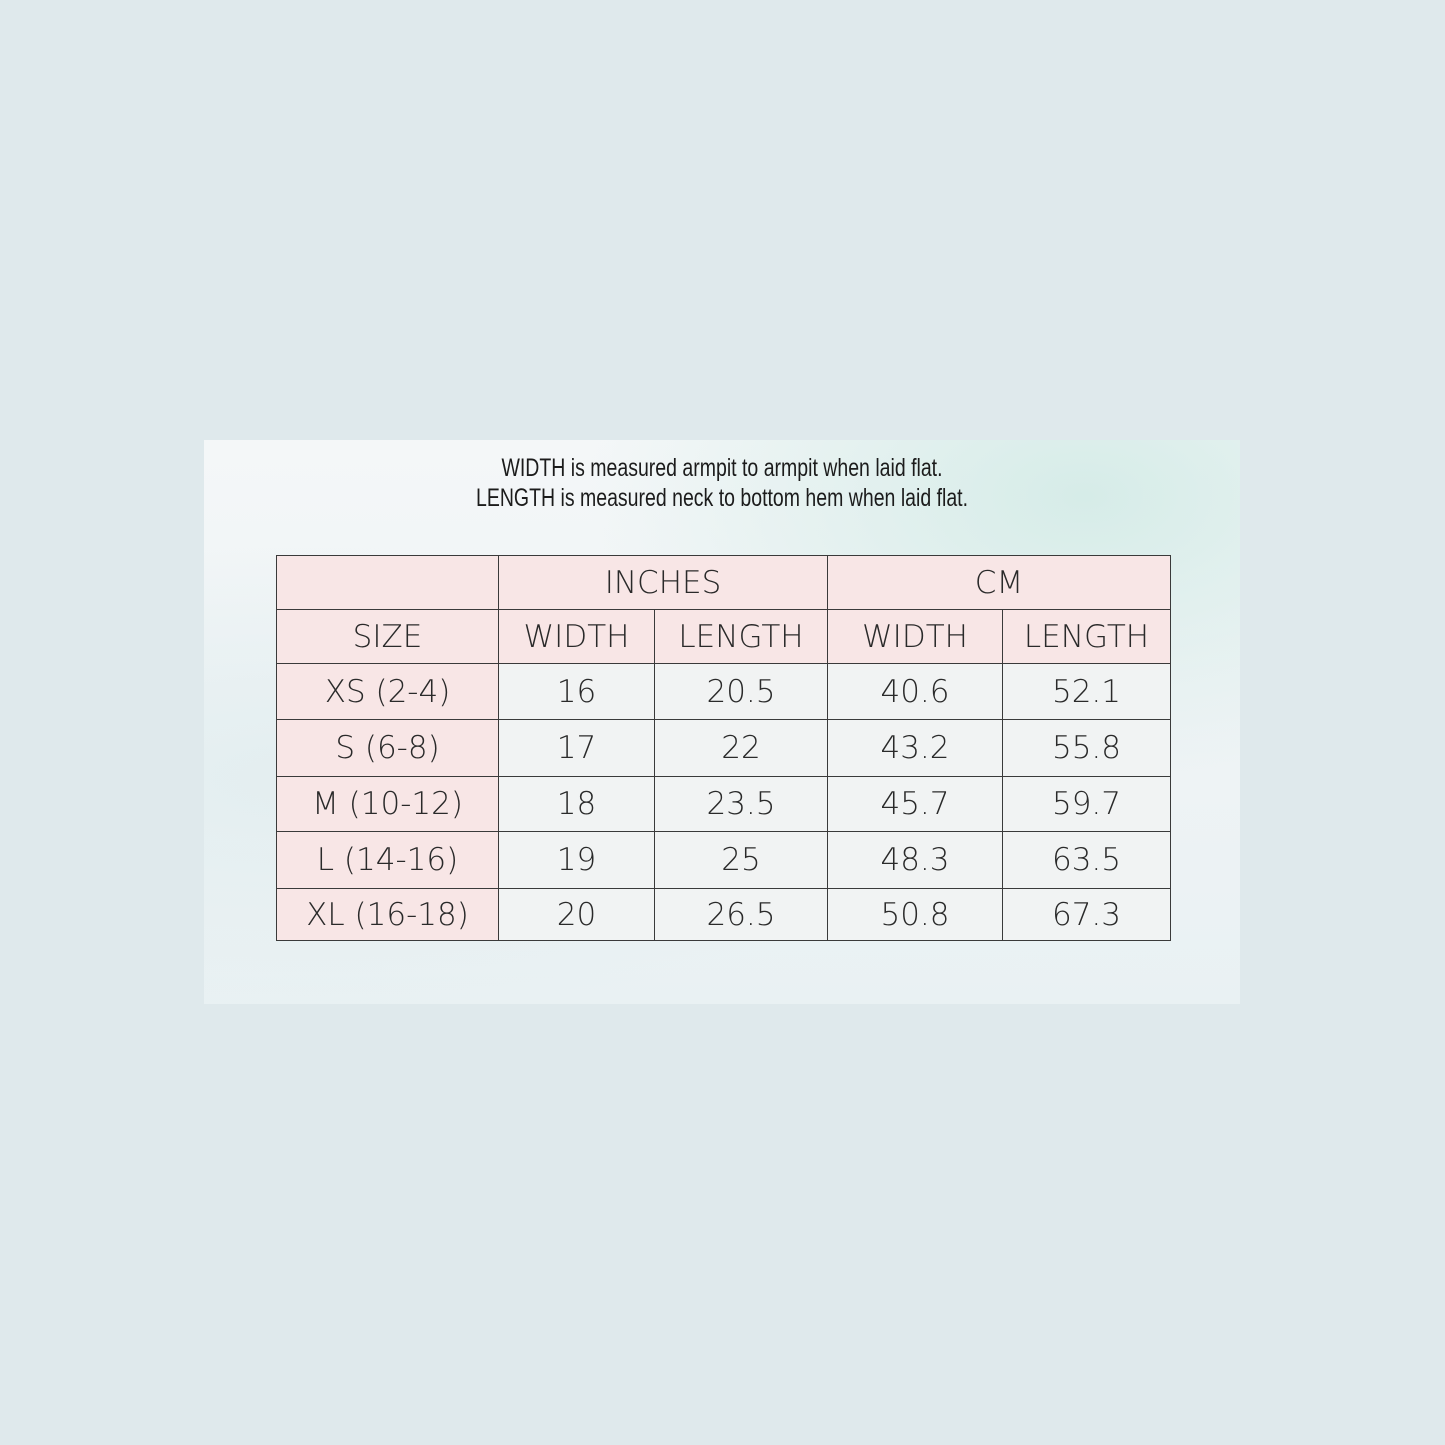  I want to click on cell-cm-length: 59.7, so click(1086, 804).